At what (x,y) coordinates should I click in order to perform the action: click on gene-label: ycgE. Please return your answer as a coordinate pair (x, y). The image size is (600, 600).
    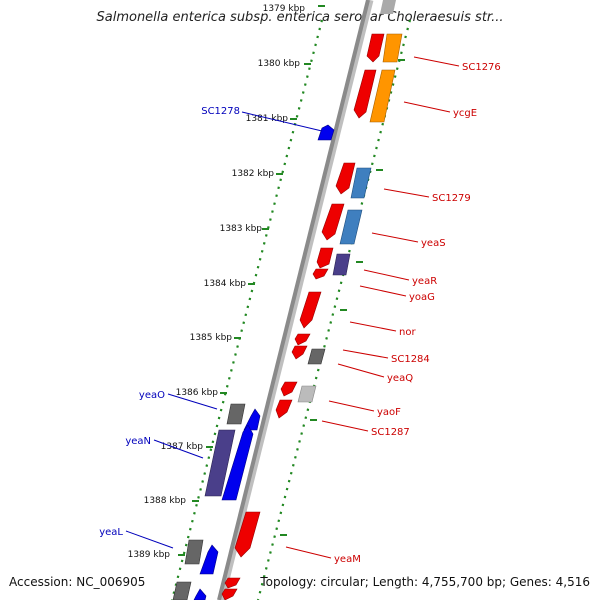
    Looking at the image, I should click on (465, 113).